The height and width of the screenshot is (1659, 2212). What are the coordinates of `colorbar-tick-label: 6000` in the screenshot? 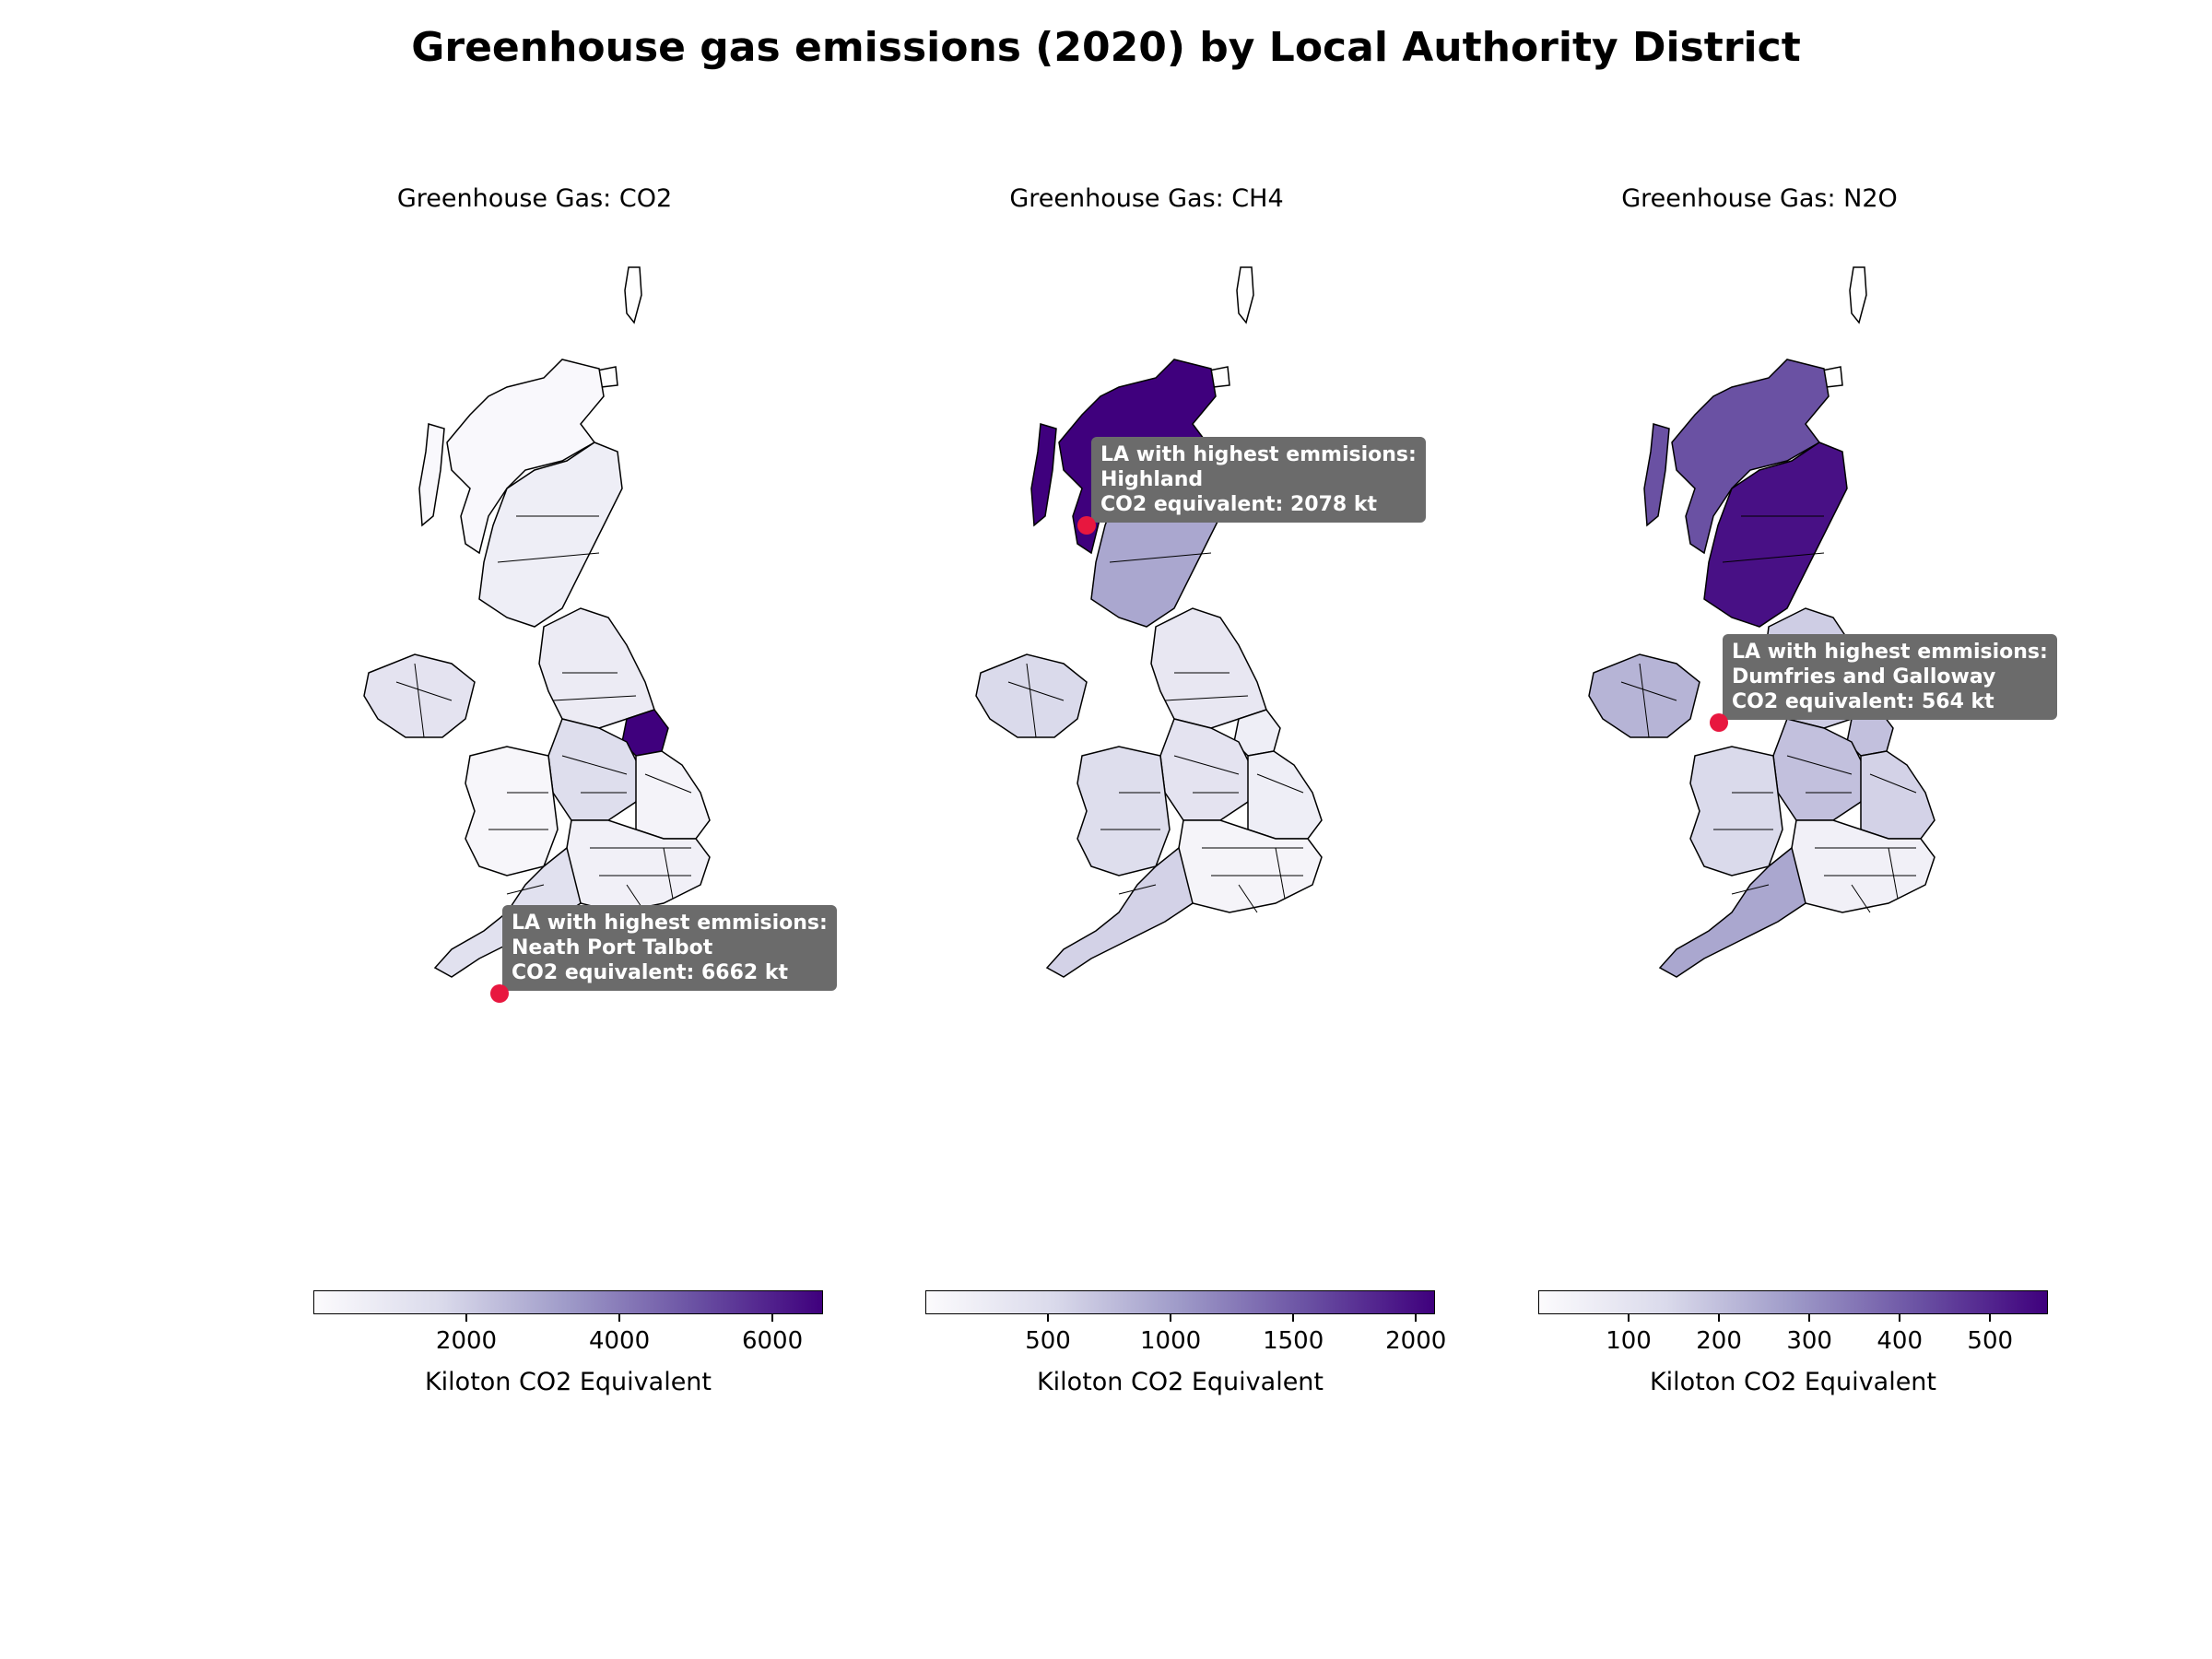 It's located at (772, 1341).